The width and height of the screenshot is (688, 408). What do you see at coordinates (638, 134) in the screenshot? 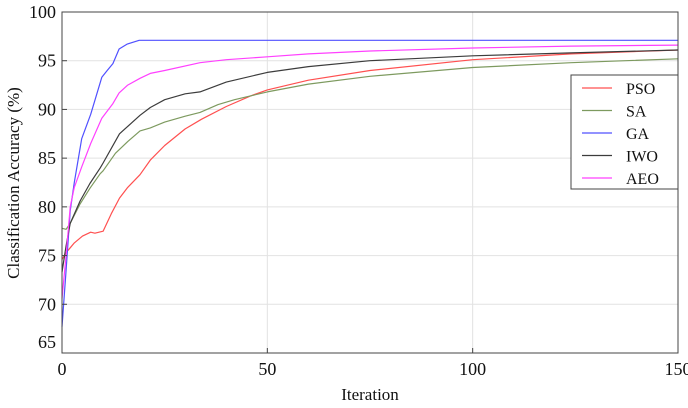
I see `legend-label-ga: GA` at bounding box center [638, 134].